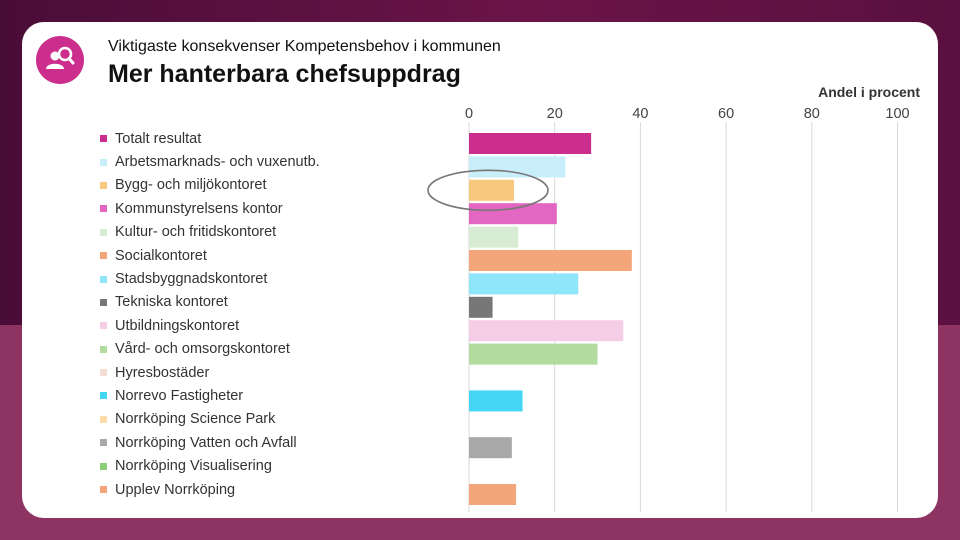 This screenshot has height=540, width=960. I want to click on legend-entry: Arbetsmarknads- och vuxenutb., so click(210, 161).